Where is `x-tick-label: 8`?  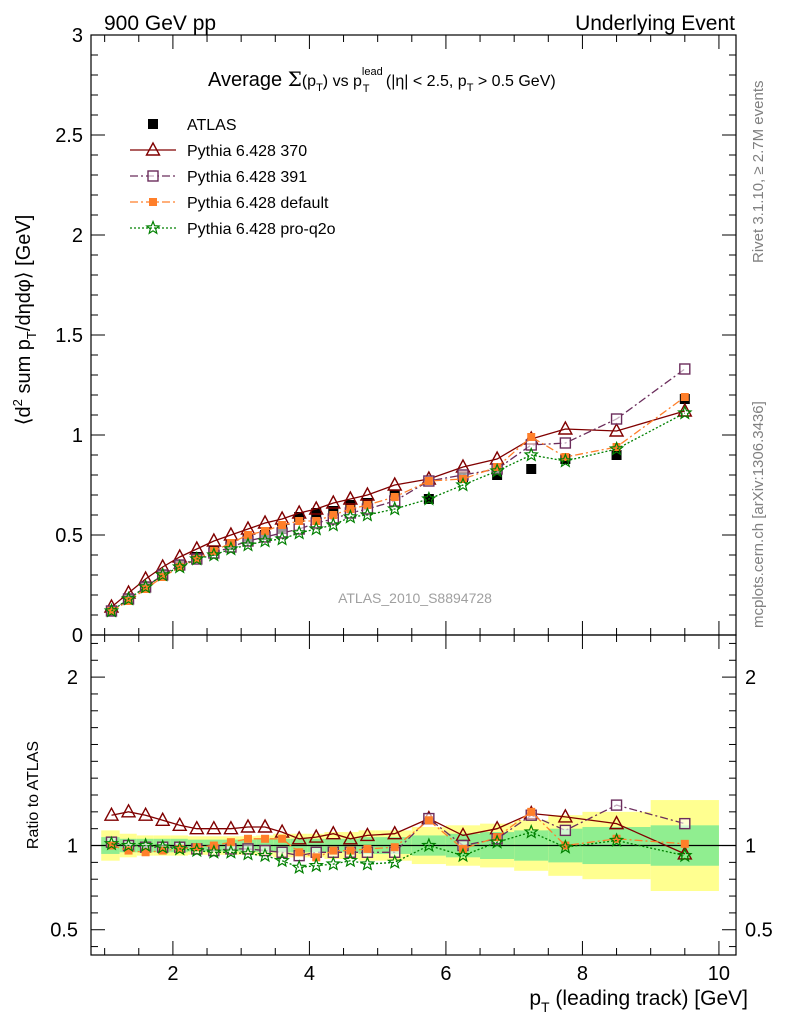
x-tick-label: 8 is located at coordinates (582, 974).